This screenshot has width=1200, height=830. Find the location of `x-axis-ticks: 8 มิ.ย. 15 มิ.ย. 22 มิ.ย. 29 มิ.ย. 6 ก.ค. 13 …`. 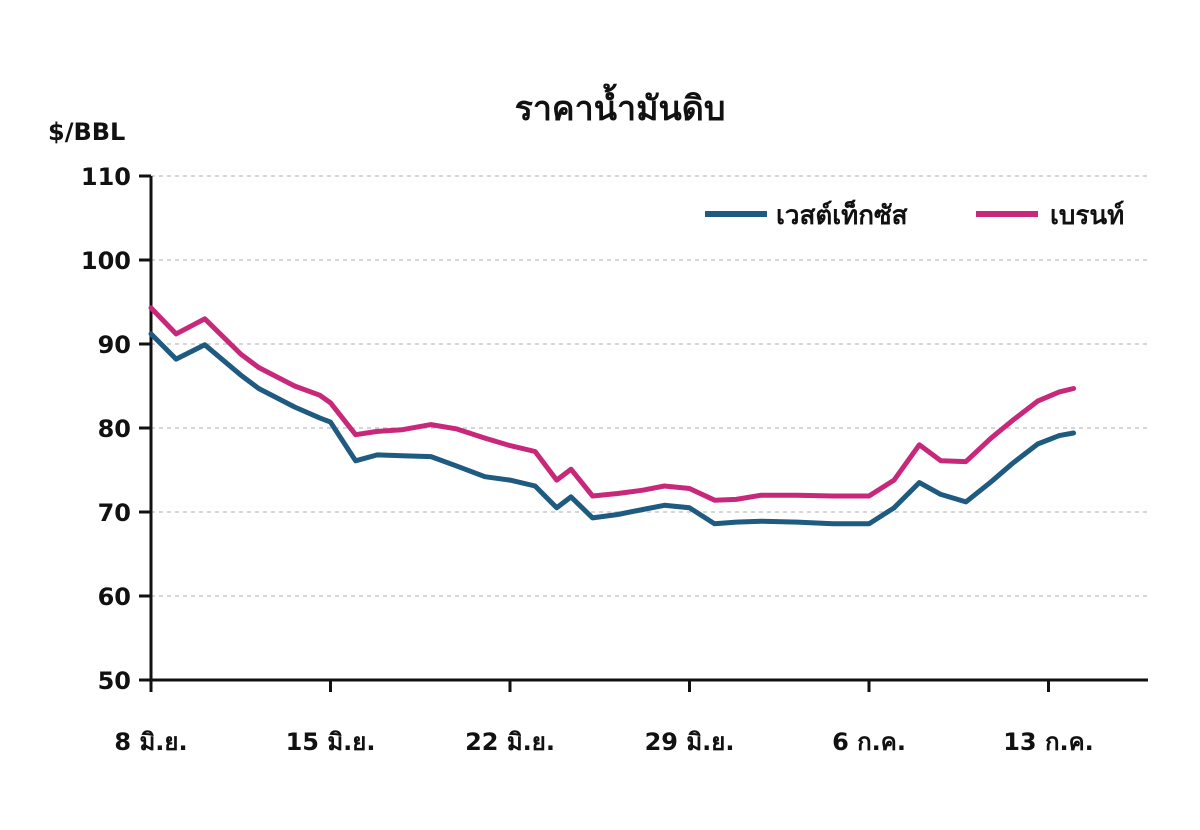

x-axis-ticks: 8 มิ.ย. 15 มิ.ย. 22 มิ.ย. 29 มิ.ย. 6 ก.ค. 13 … is located at coordinates (604, 718).